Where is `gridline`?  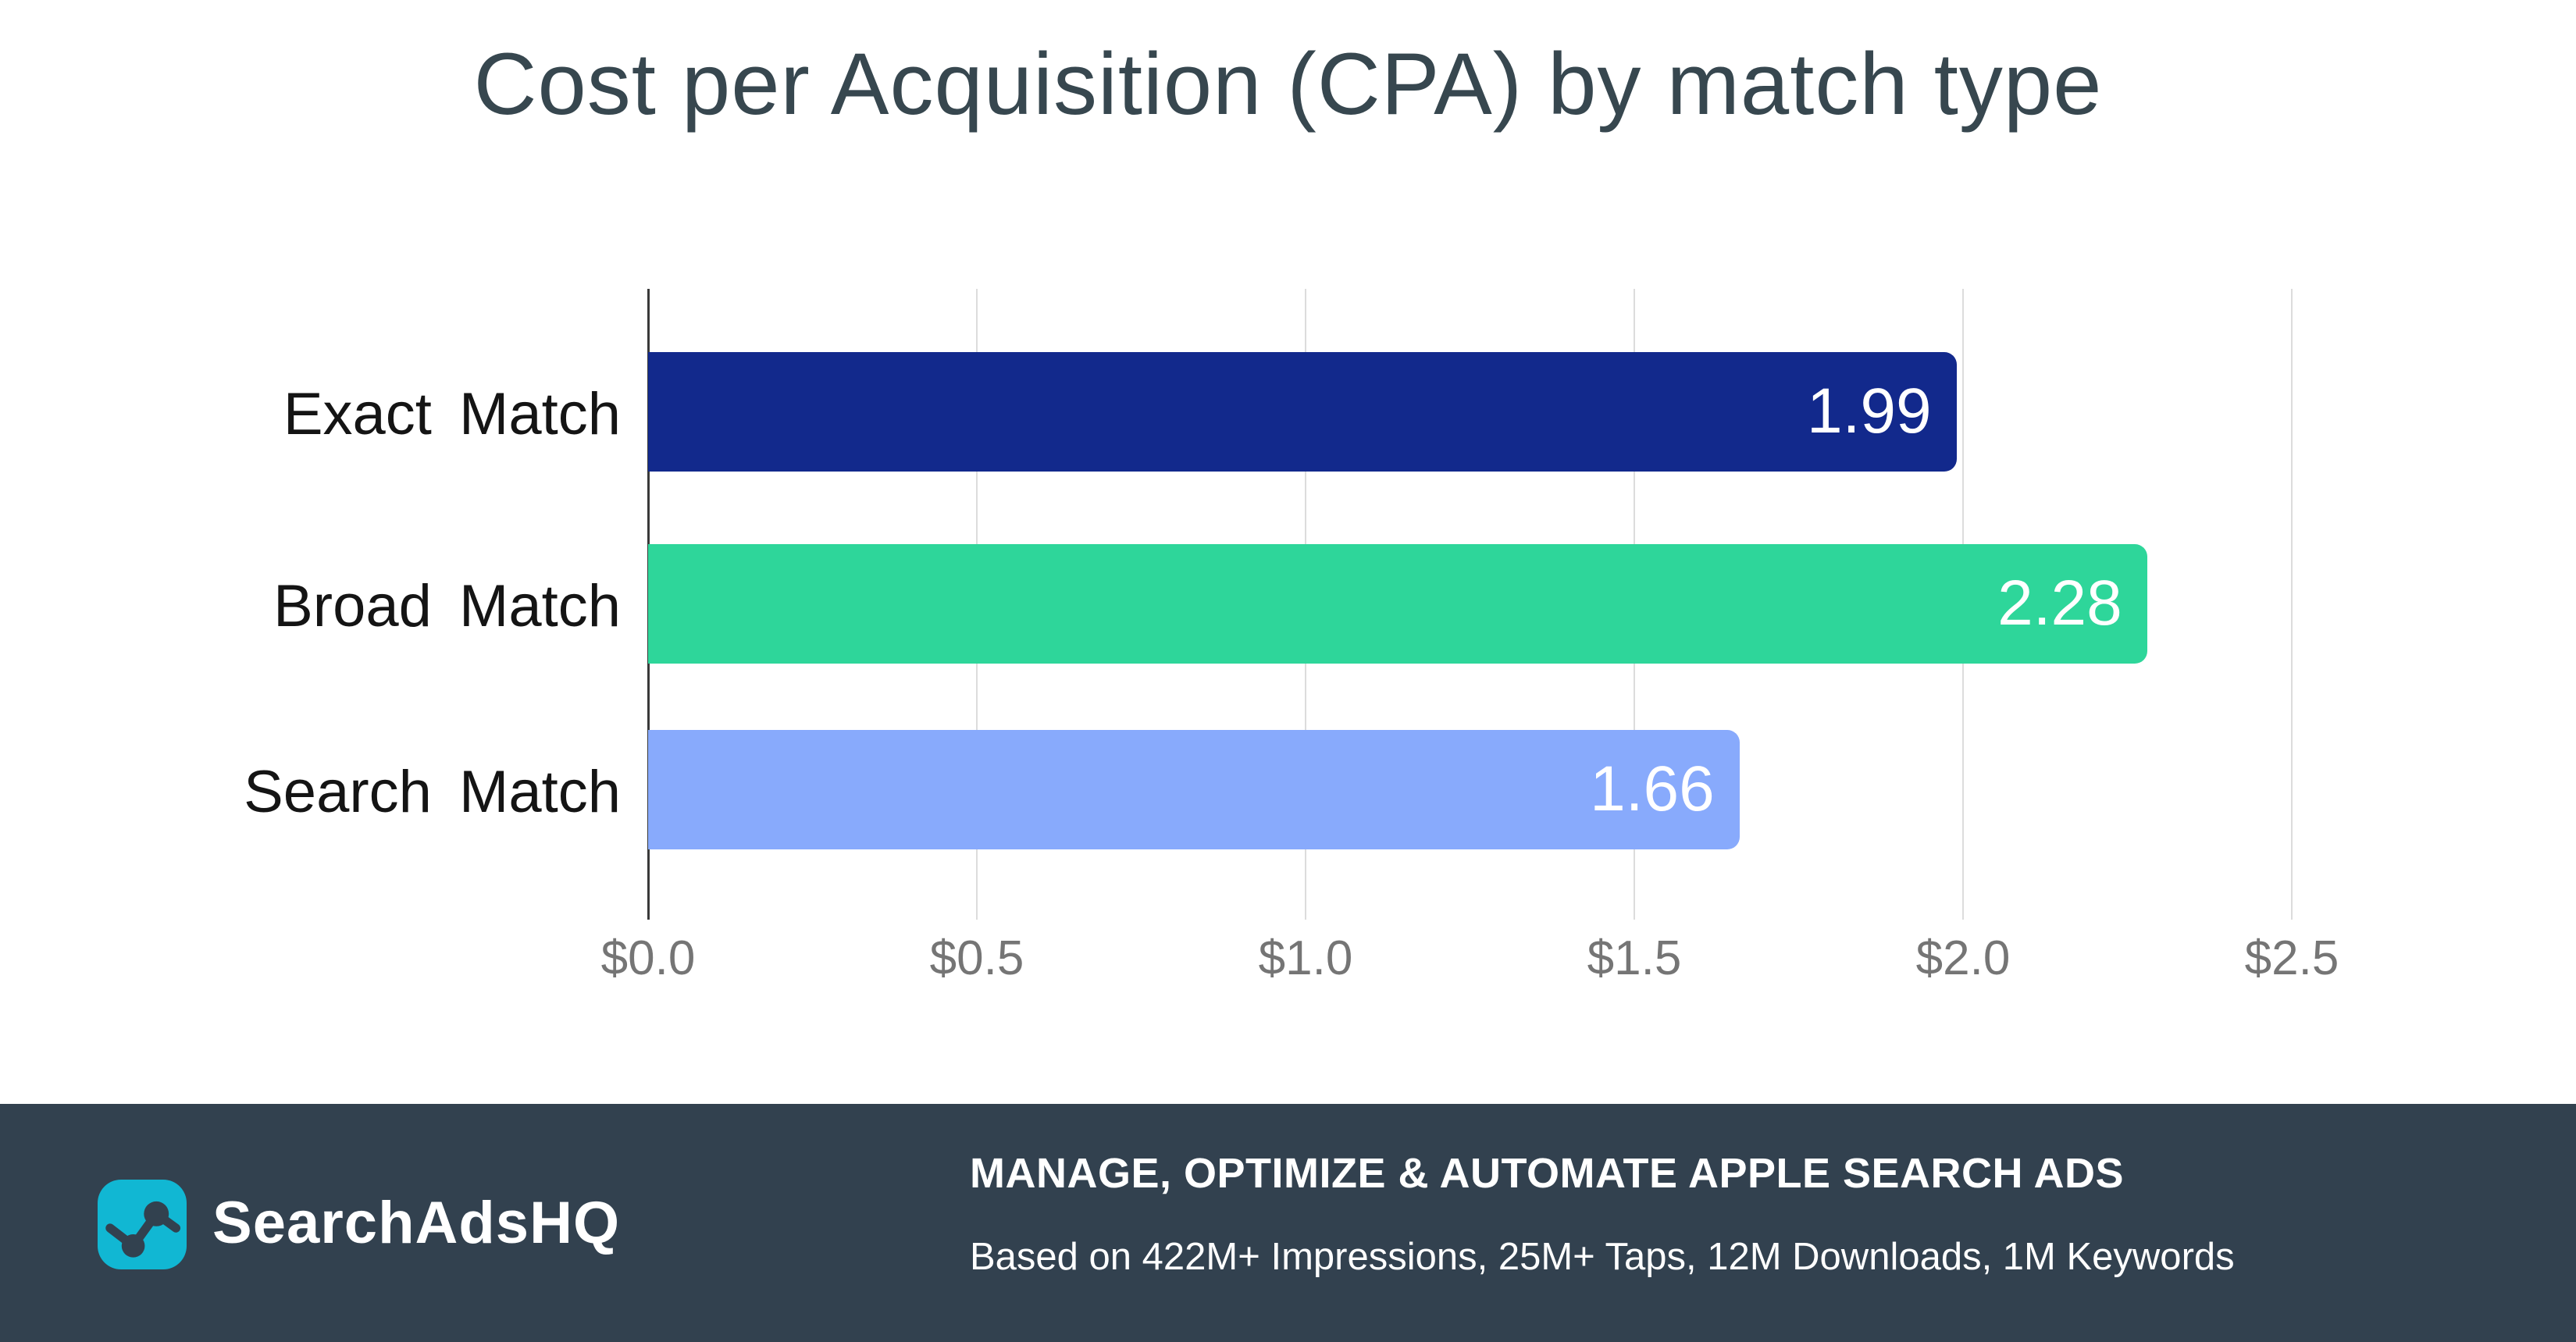
gridline is located at coordinates (2292, 605).